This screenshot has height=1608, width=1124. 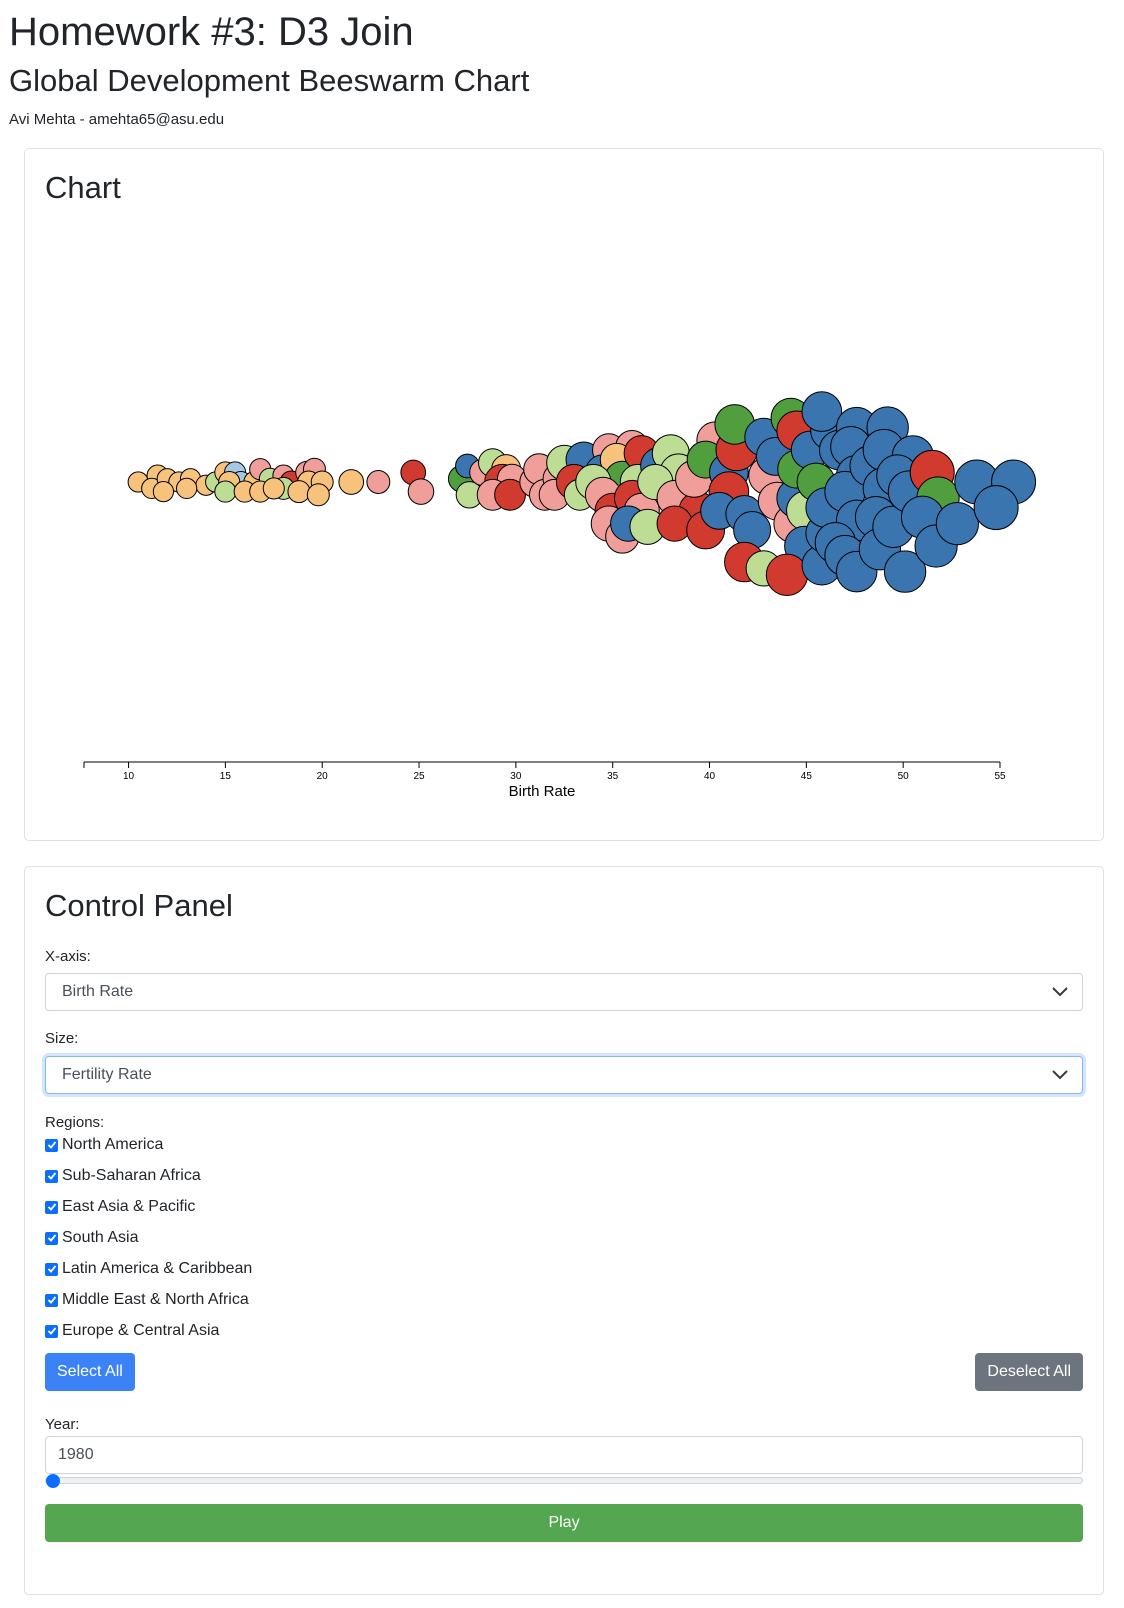 I want to click on size-select: Fertility Rate, so click(x=564, y=1075).